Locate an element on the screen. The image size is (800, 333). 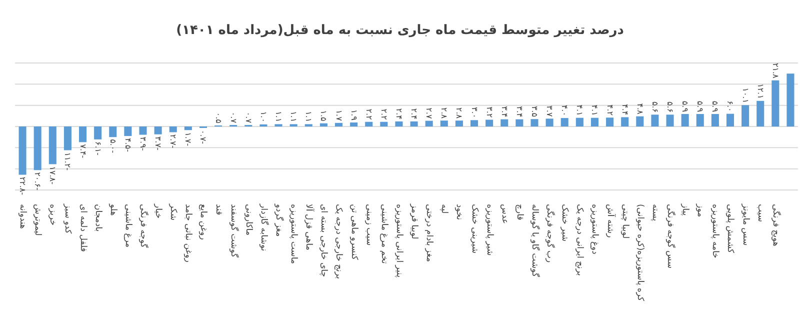
x-tick-label: مغز بادام درختی is located at coordinates (429, 233).